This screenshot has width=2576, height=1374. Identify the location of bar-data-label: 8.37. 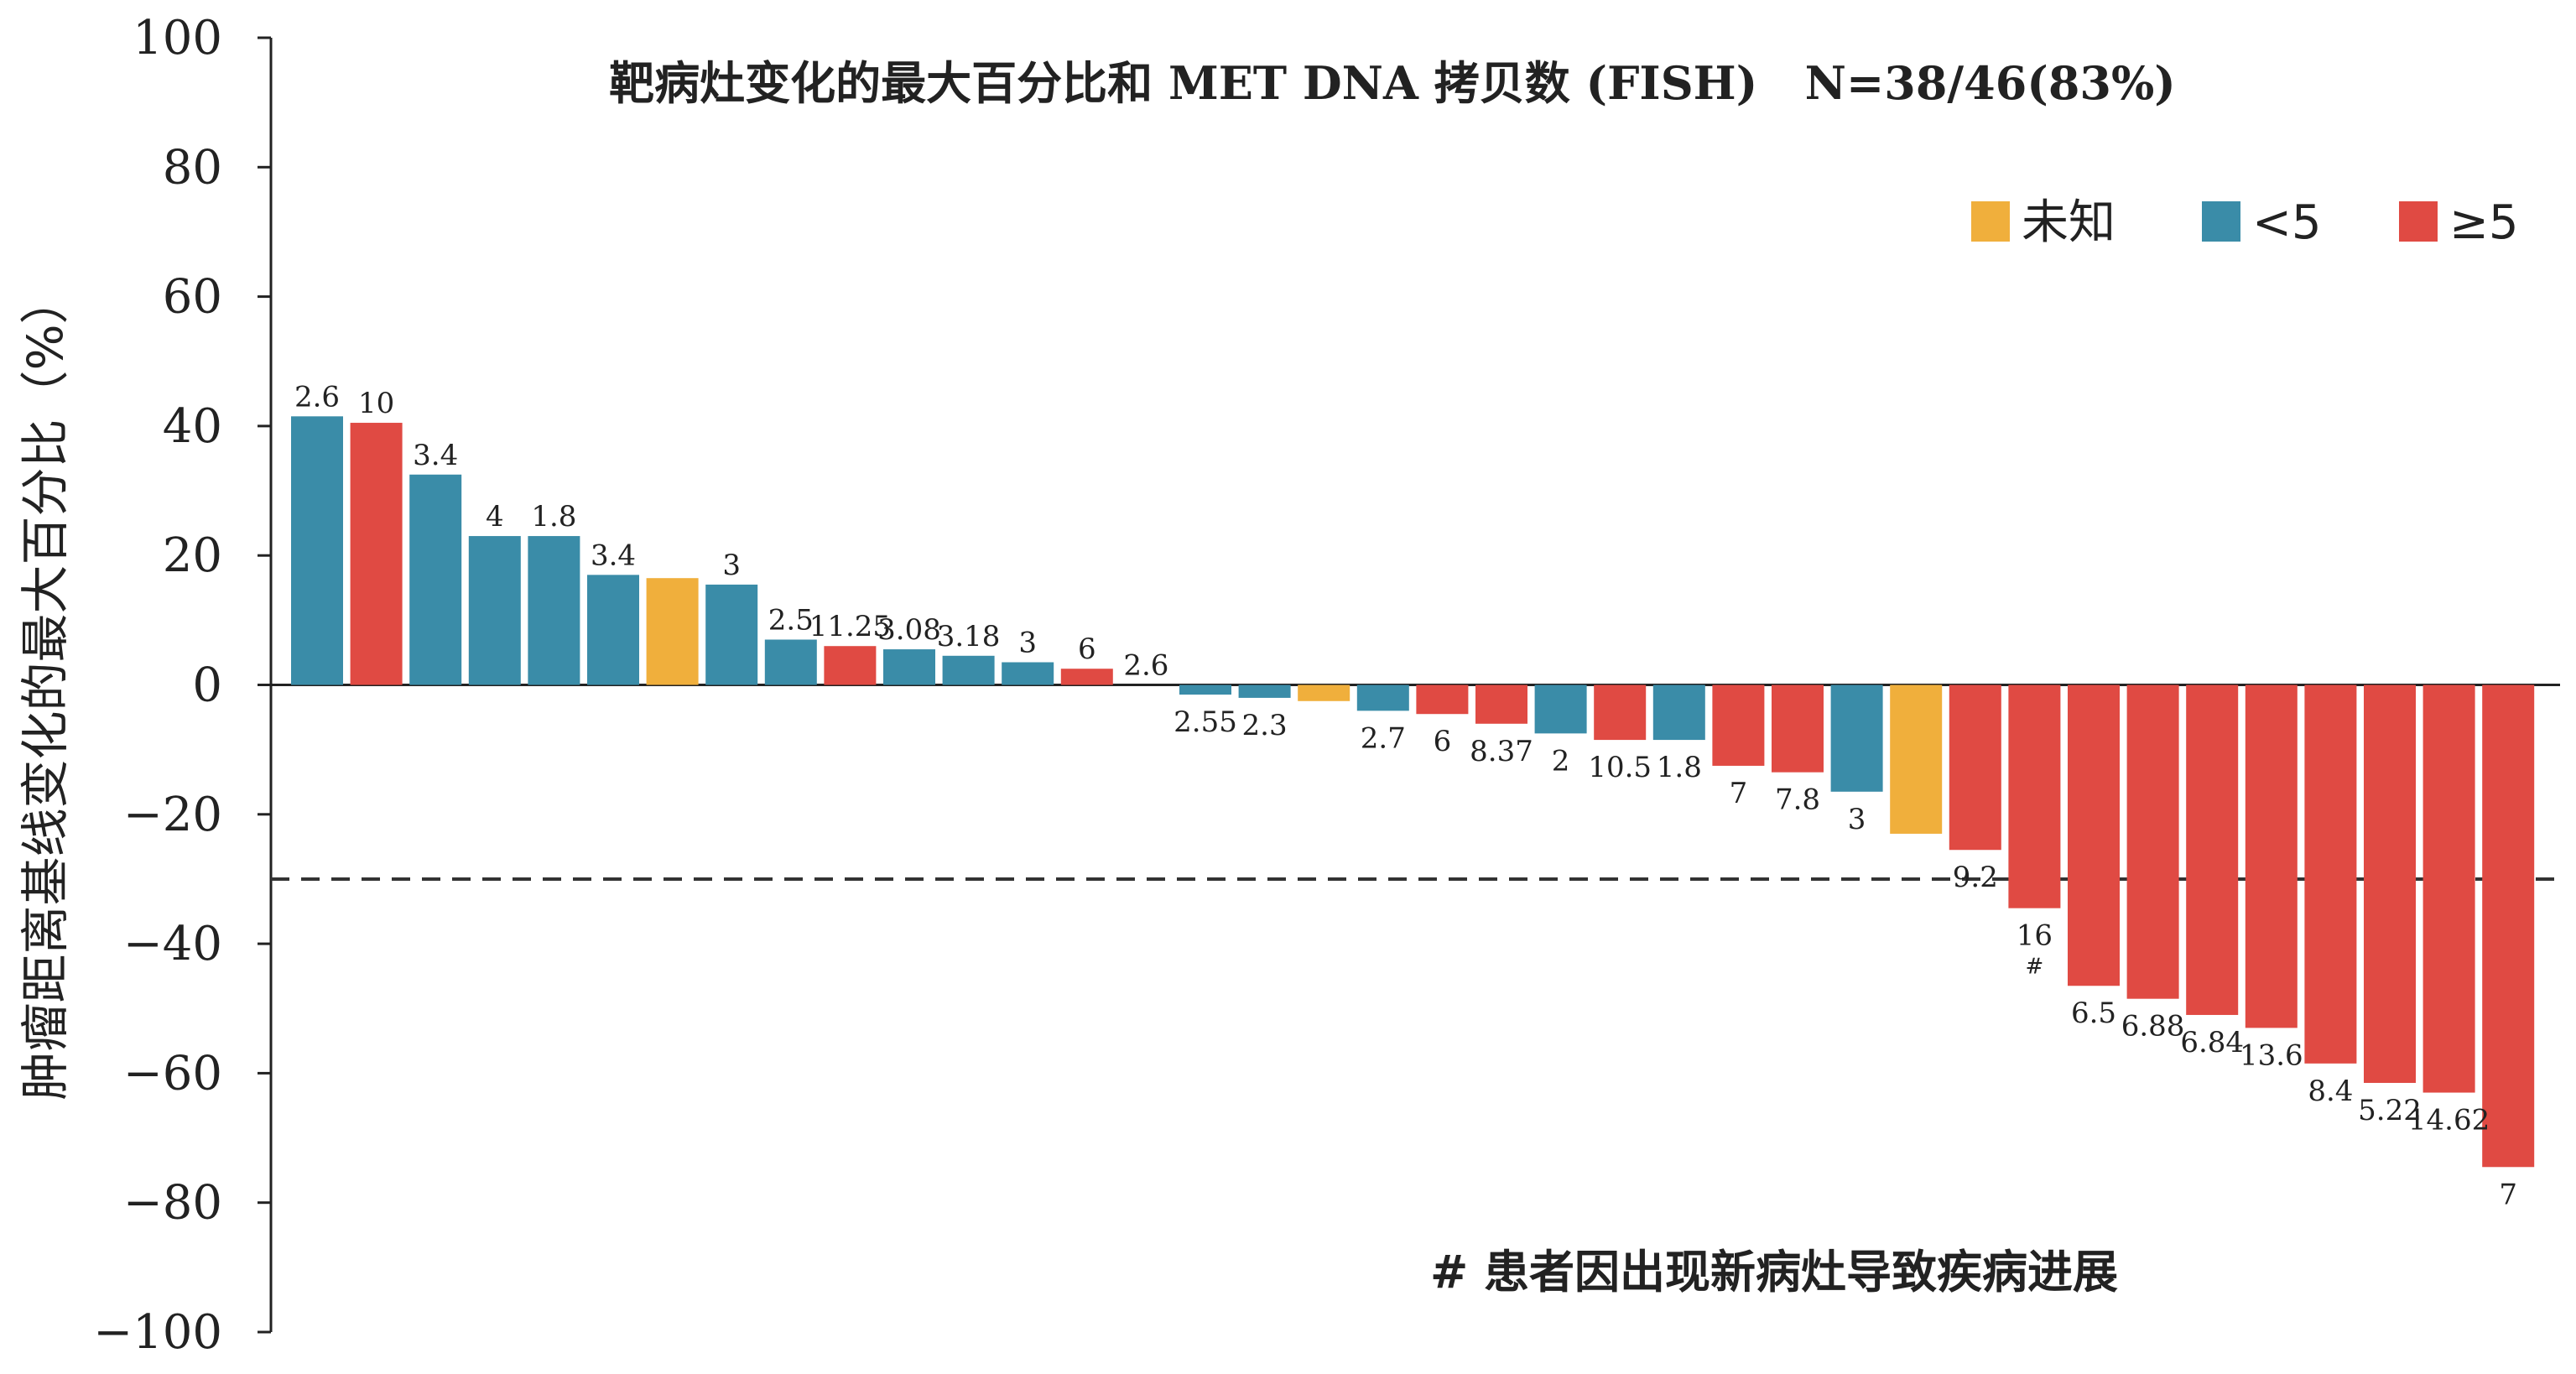
(1501, 751).